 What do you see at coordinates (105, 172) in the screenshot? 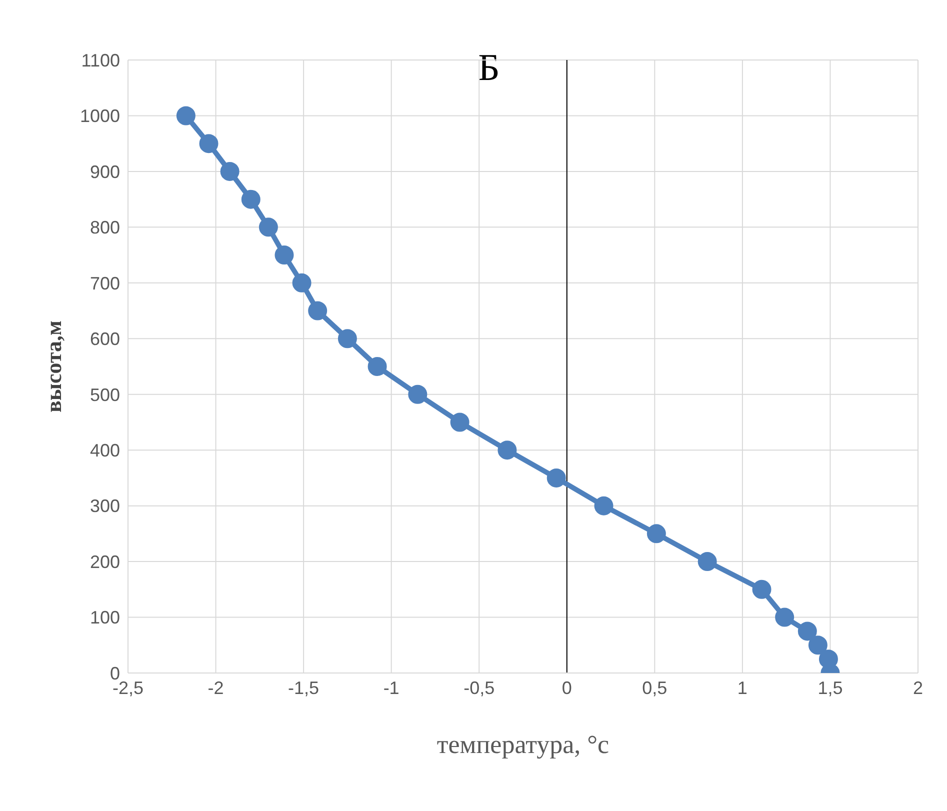
I see `y-tick-label: 900` at bounding box center [105, 172].